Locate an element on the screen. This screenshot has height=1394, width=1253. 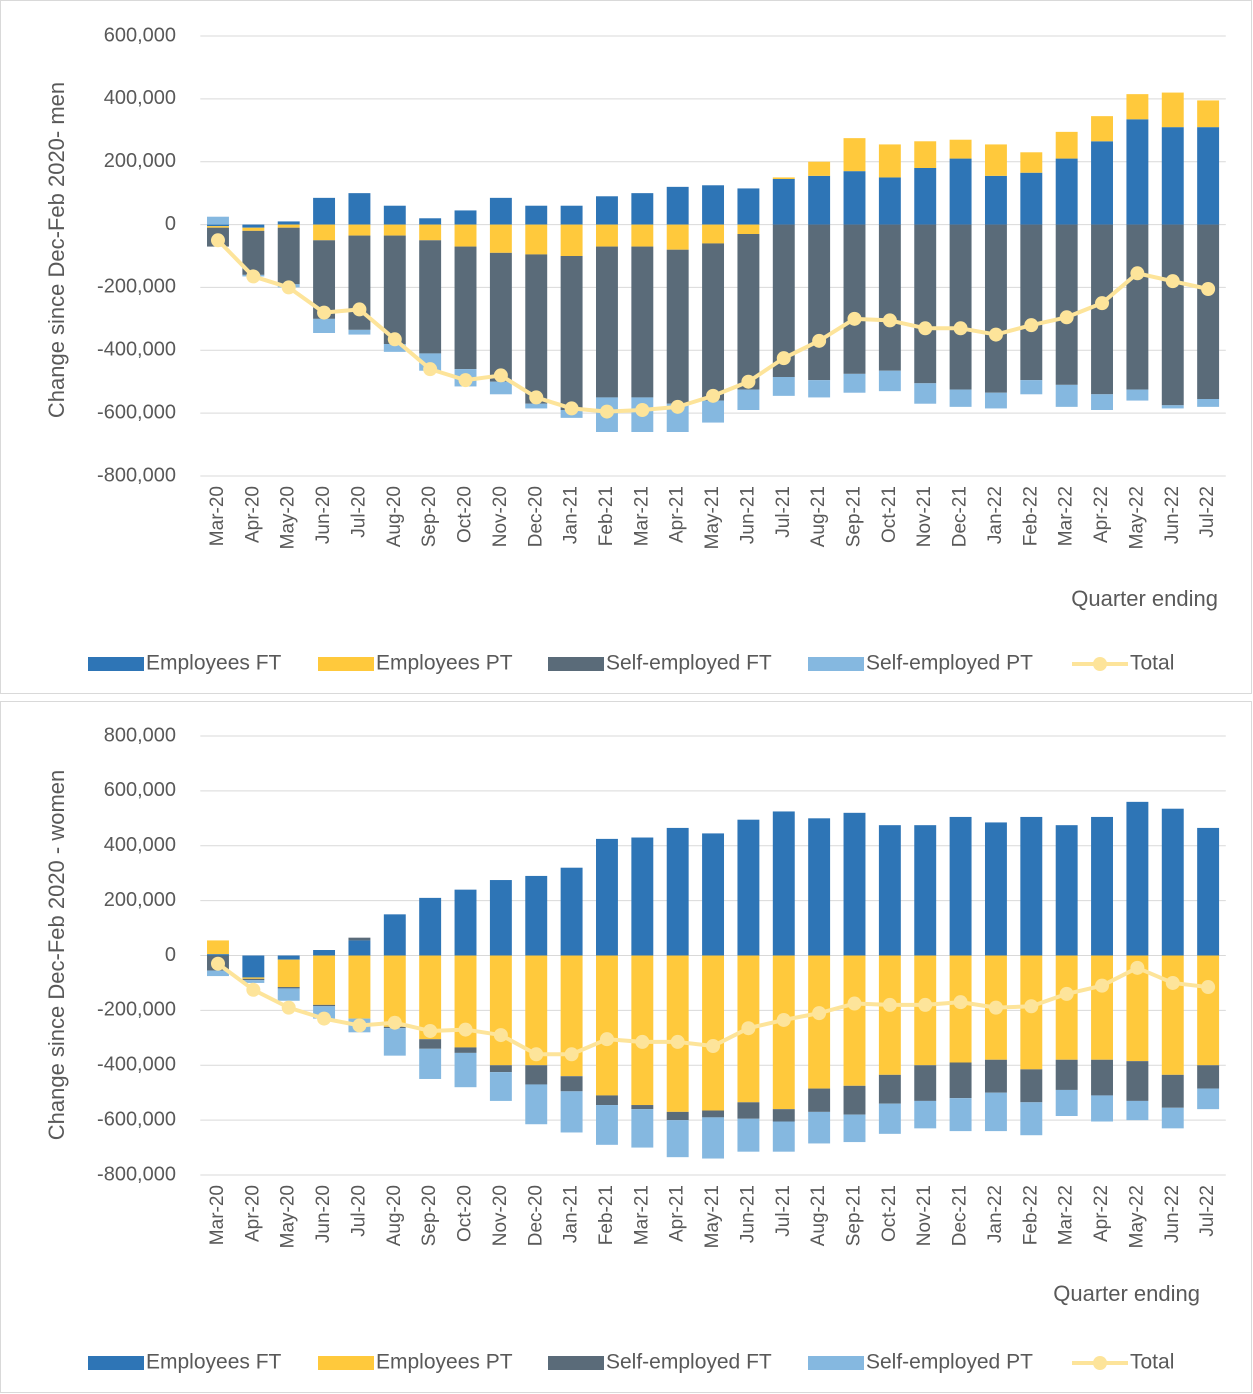
x-tick-label: Jun-21 is located at coordinates (747, 1214).